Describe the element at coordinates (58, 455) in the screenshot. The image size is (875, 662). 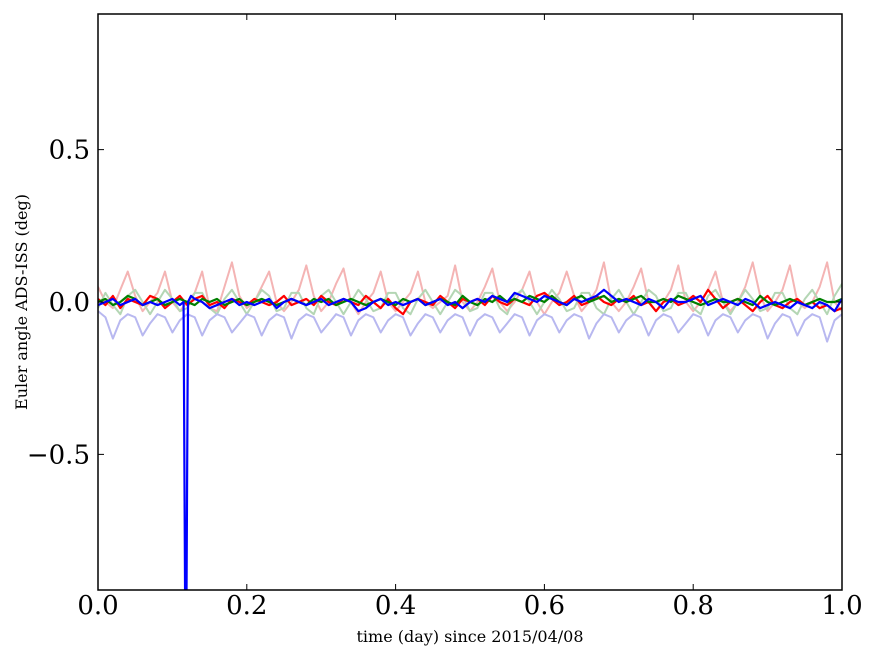
I see `y-tick-label: −0.5` at that location.